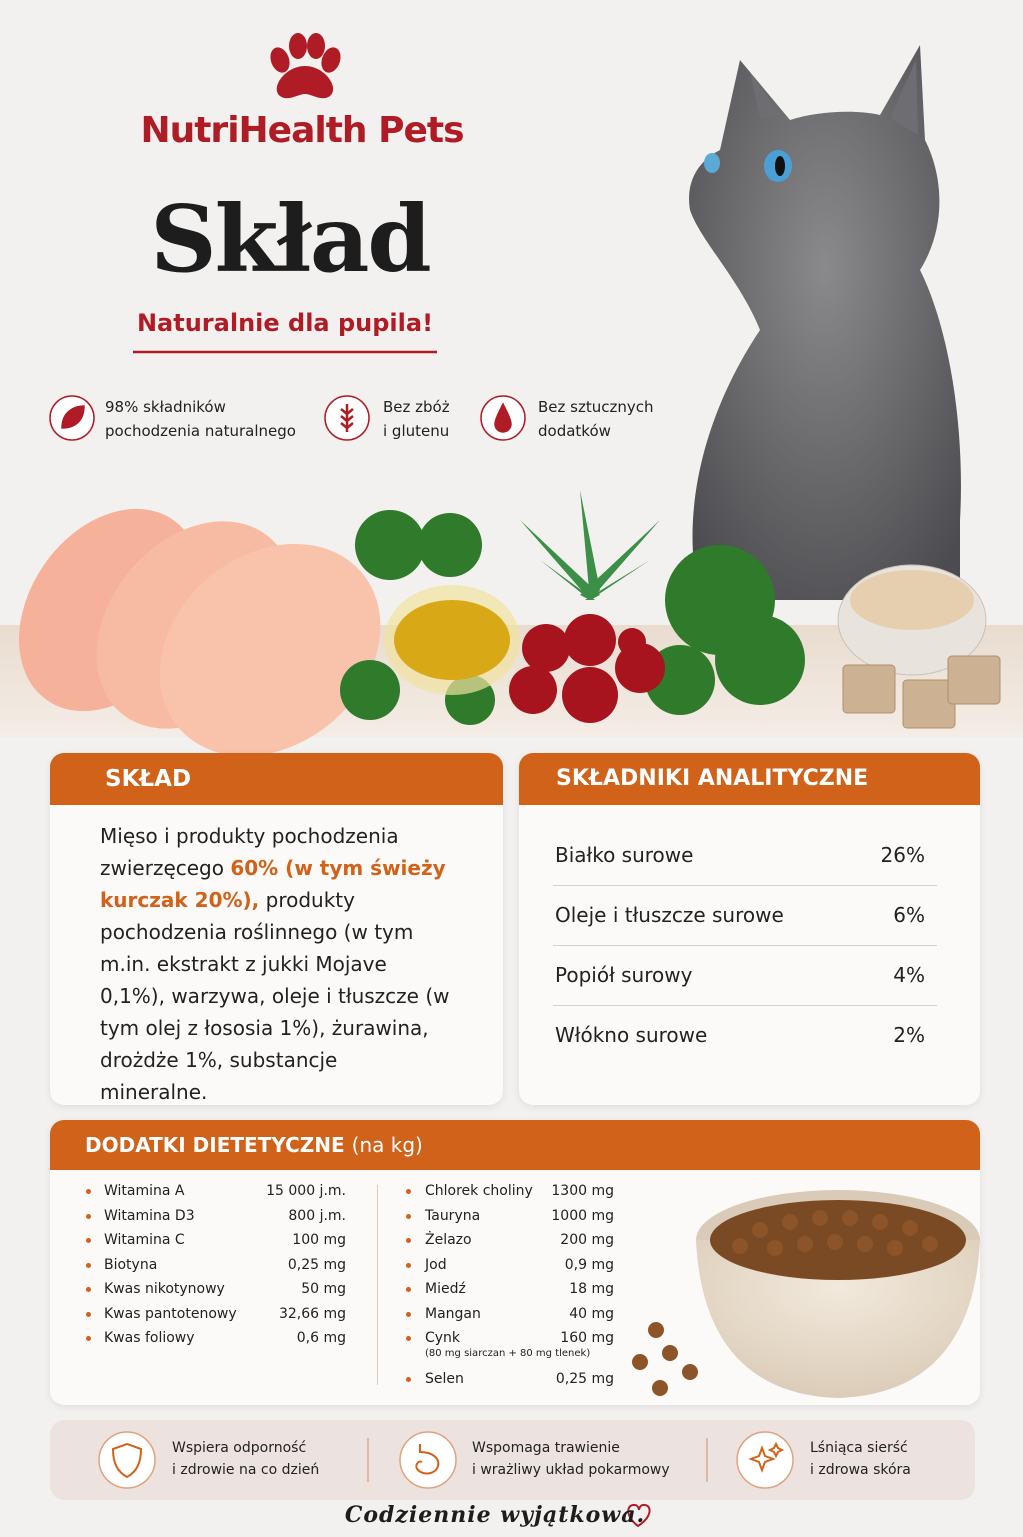 This screenshot has width=1023, height=1537. What do you see at coordinates (319, 1240) in the screenshot?
I see `additive-amount: 100 mg` at bounding box center [319, 1240].